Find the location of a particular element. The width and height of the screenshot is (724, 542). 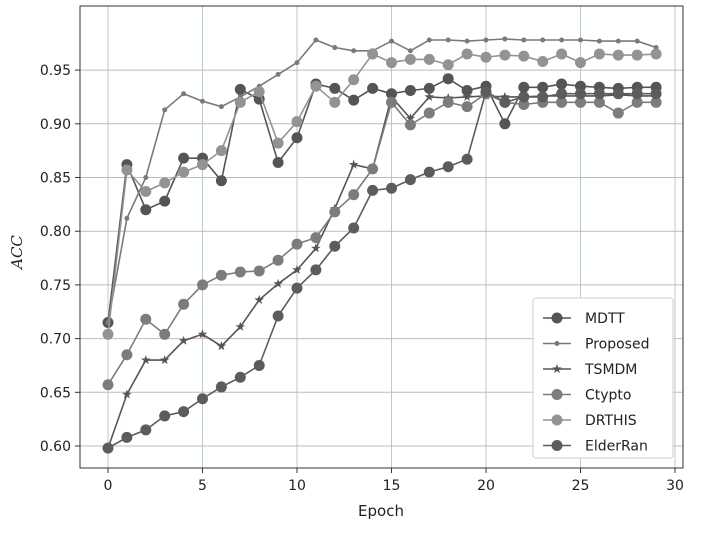

legend-item: MDTT is located at coordinates (584, 319).